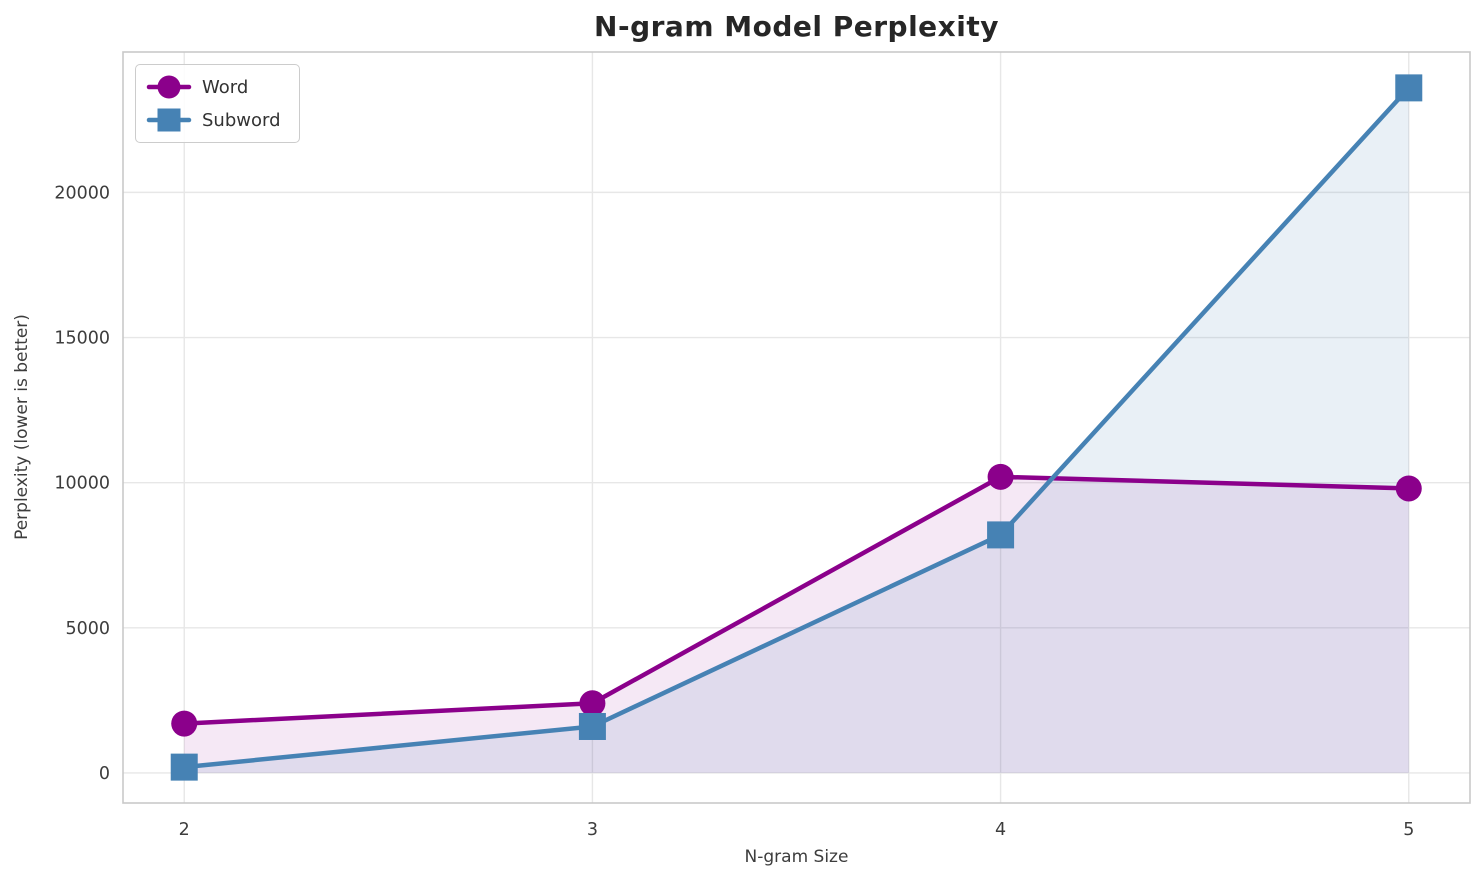 The image size is (1484, 885). Describe the element at coordinates (169, 87) in the screenshot. I see `word-line-circle-marker-icon` at that location.